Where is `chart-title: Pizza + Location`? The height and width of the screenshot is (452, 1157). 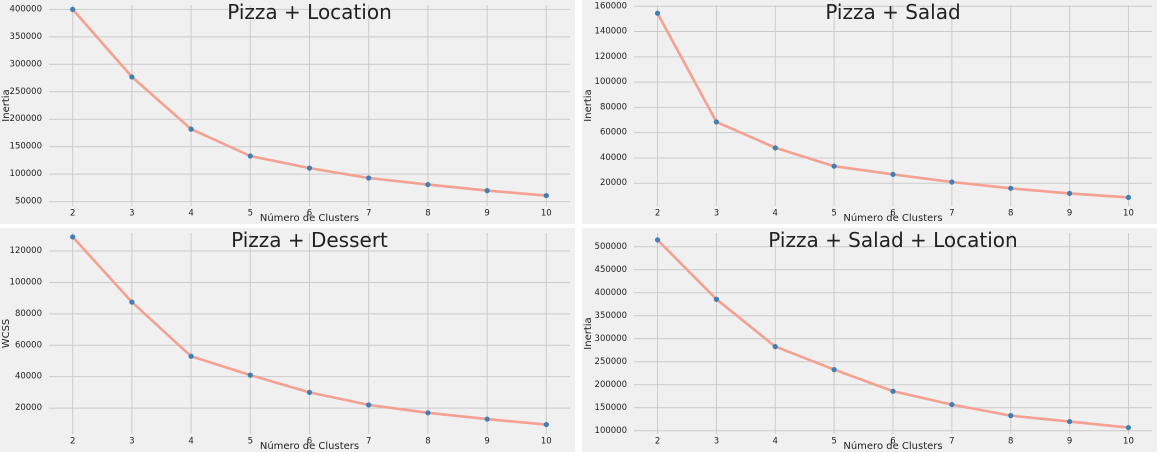 chart-title: Pizza + Location is located at coordinates (309, 12).